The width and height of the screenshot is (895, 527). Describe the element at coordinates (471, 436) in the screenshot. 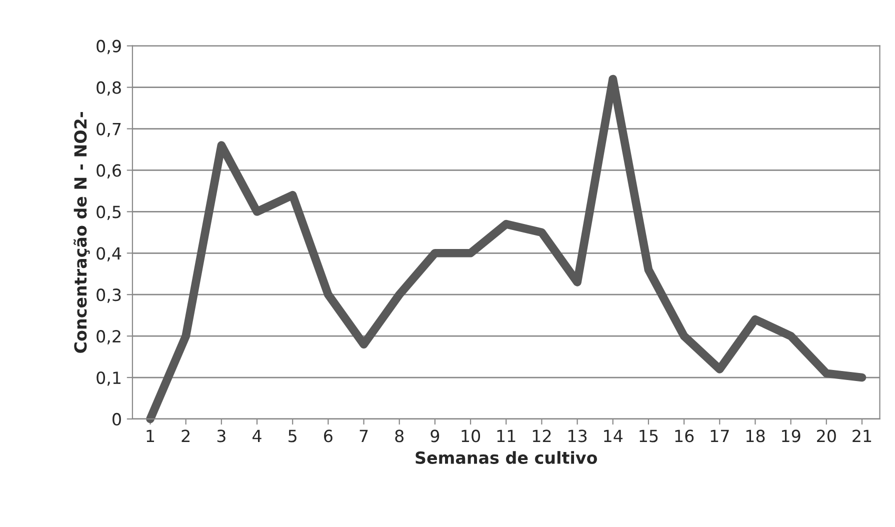

I see `x-tick-label: 10` at that location.